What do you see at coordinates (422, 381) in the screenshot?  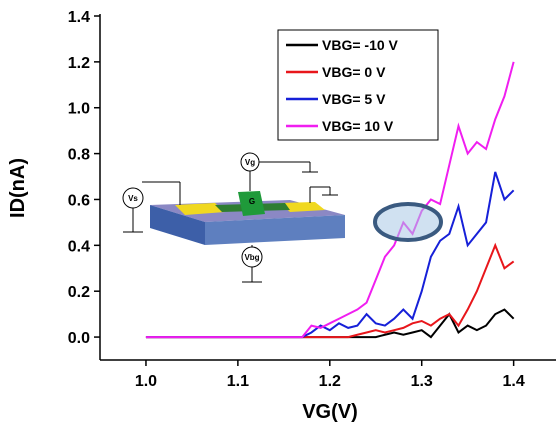 I see `x-tick-label: 1.3` at bounding box center [422, 381].